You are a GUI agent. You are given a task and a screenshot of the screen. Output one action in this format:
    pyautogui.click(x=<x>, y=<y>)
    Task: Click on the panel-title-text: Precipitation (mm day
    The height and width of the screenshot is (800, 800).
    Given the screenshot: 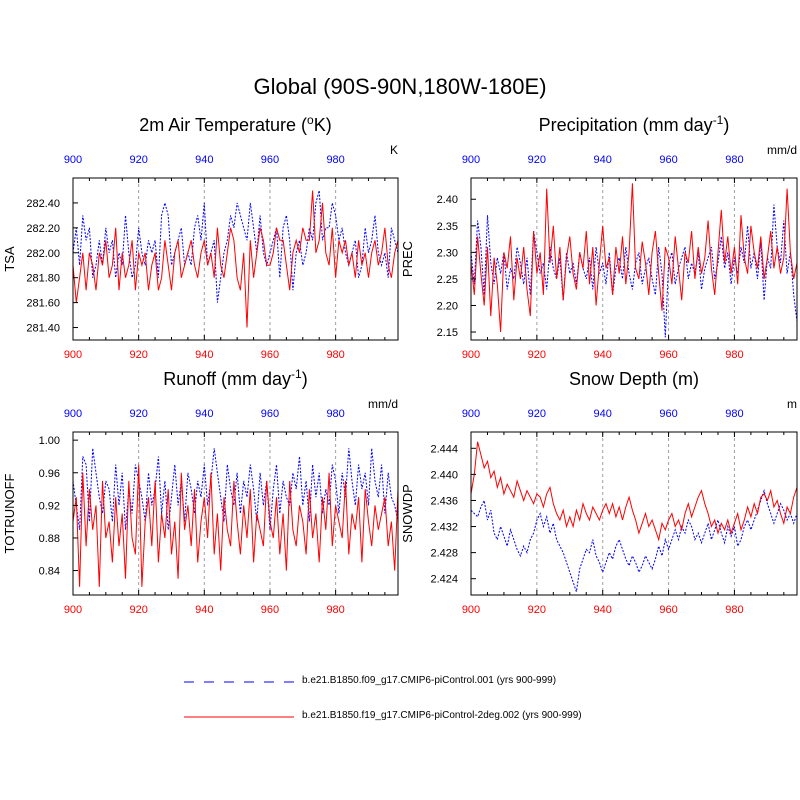 What is the action you would take?
    pyautogui.click(x=626, y=125)
    